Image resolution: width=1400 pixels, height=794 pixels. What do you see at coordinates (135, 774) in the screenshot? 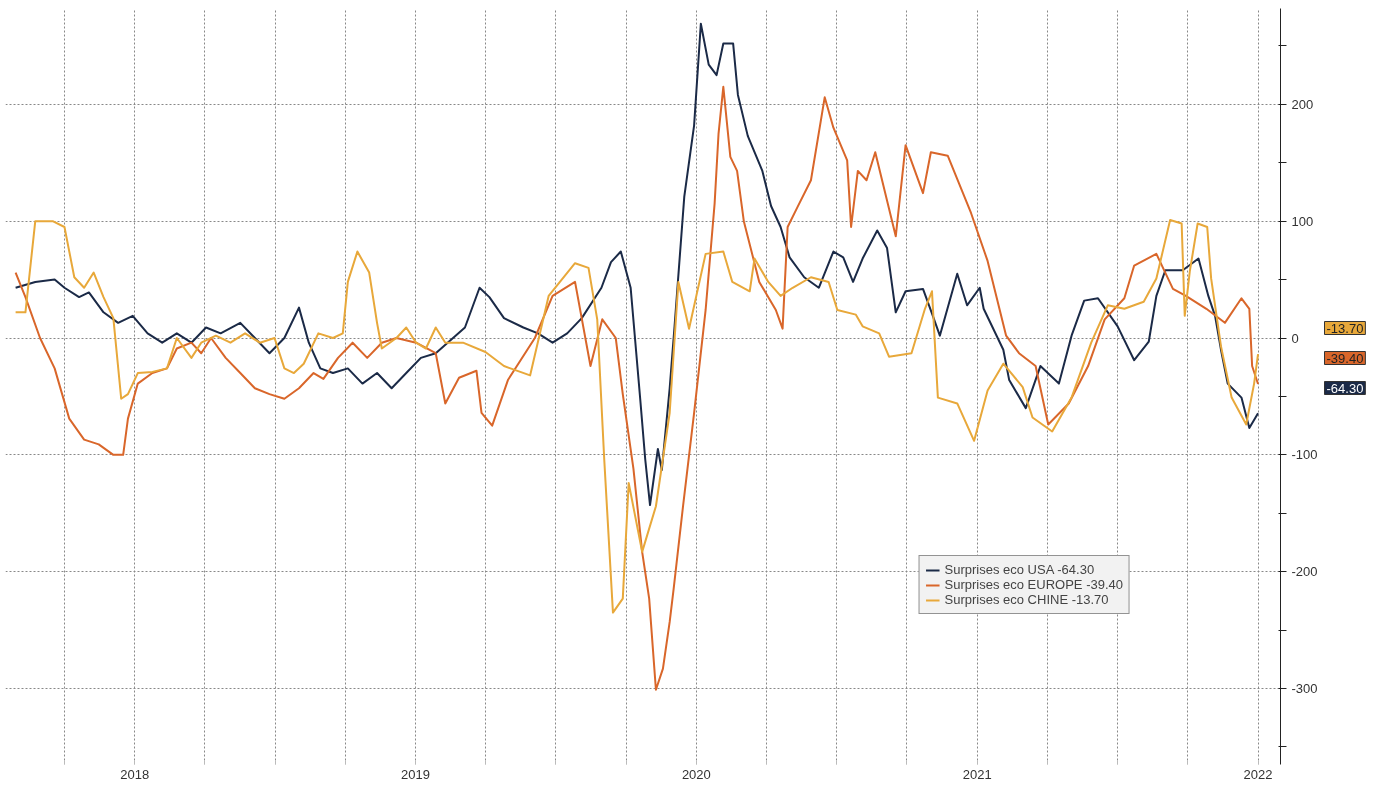
I see `x-tick-label: 2018` at bounding box center [135, 774].